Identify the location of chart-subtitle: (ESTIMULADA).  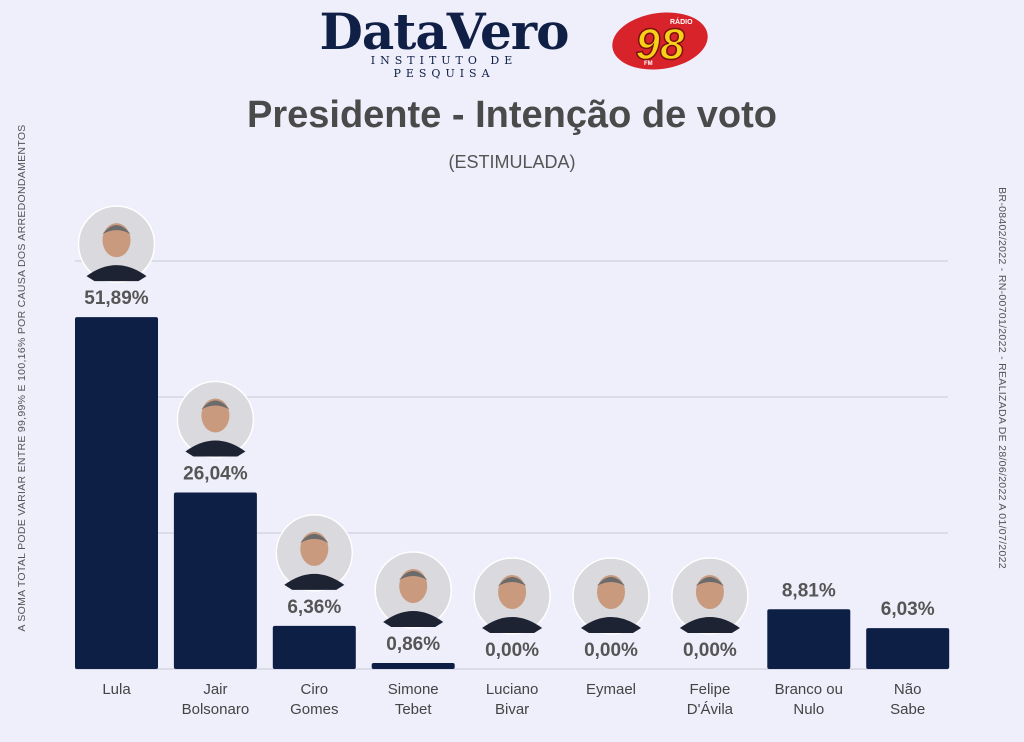
(512, 162).